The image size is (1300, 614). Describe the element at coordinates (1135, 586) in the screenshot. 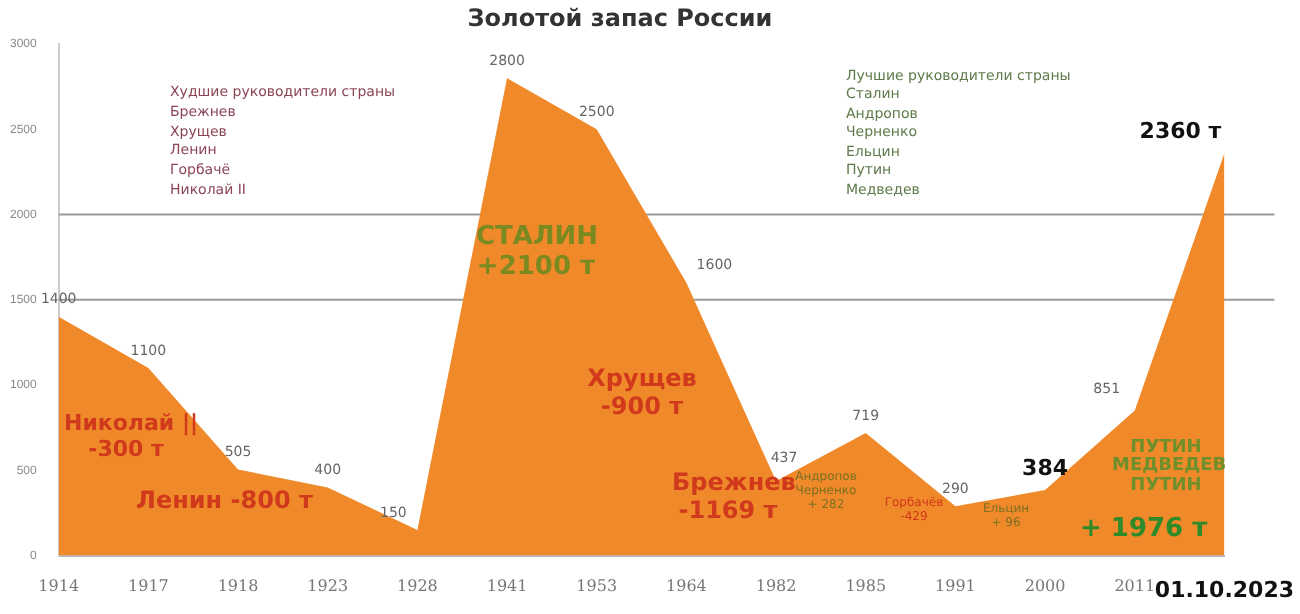

I see `x-tick-label: 2011` at that location.